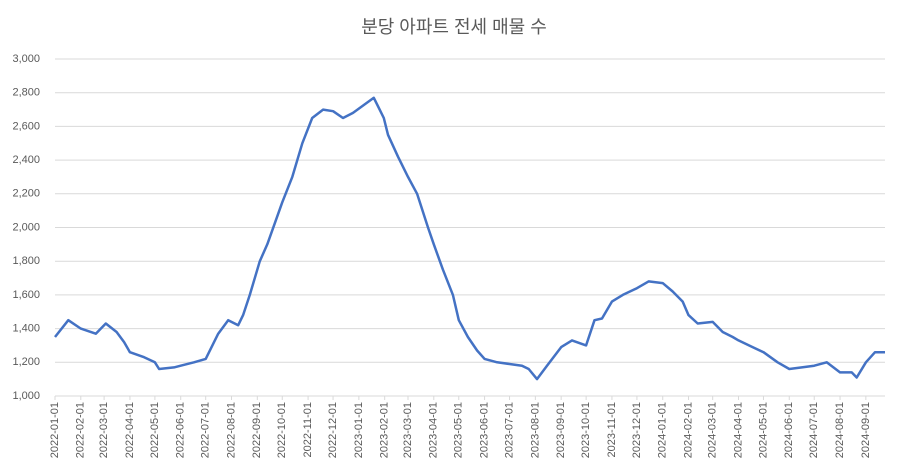  I want to click on x-tick-label: 2024-02-01, so click(688, 430).